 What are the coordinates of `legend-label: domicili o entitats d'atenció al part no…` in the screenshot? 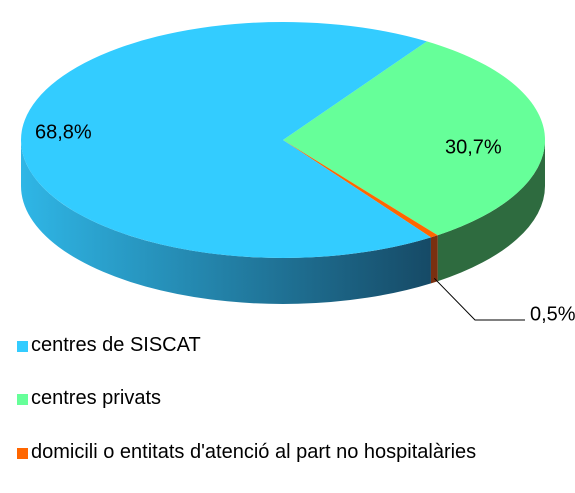 It's located at (254, 452).